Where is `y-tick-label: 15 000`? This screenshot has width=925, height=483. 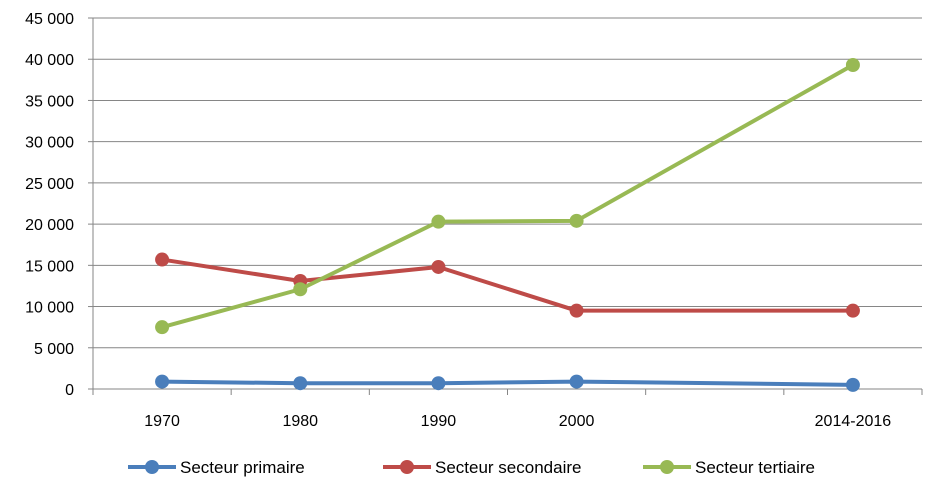 y-tick-label: 15 000 is located at coordinates (49, 266).